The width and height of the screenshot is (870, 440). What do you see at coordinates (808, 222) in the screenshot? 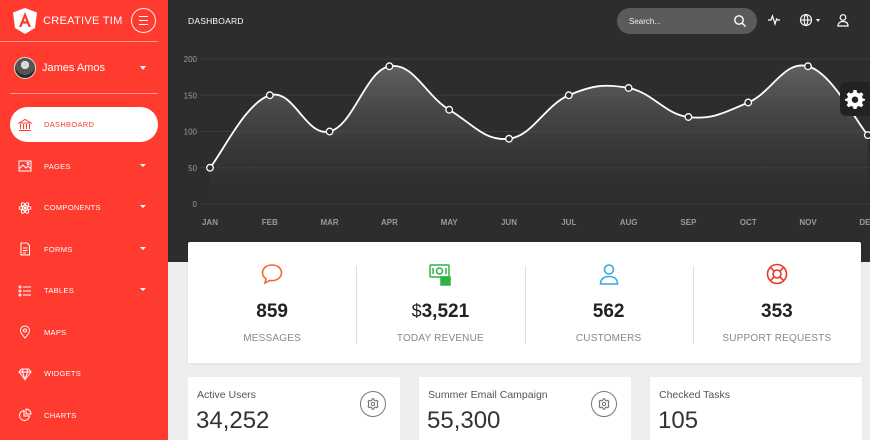
I see `x-tick-label: NOV` at bounding box center [808, 222].